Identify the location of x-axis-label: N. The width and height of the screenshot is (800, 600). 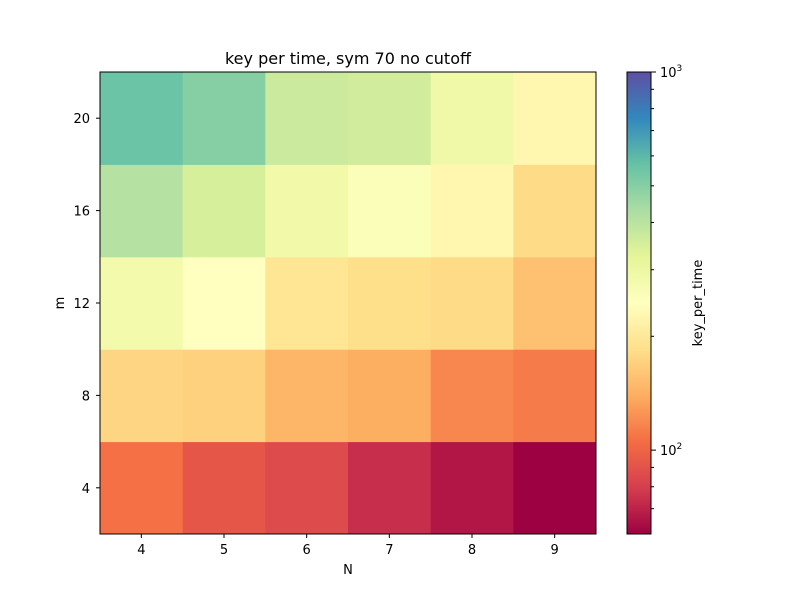
(348, 570).